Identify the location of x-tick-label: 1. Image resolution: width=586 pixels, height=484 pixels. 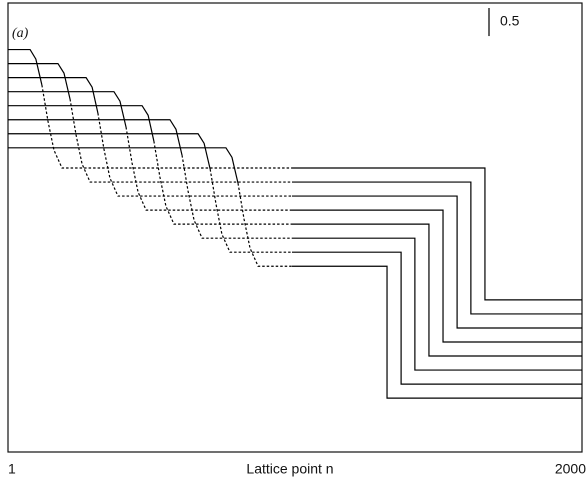
(12, 469).